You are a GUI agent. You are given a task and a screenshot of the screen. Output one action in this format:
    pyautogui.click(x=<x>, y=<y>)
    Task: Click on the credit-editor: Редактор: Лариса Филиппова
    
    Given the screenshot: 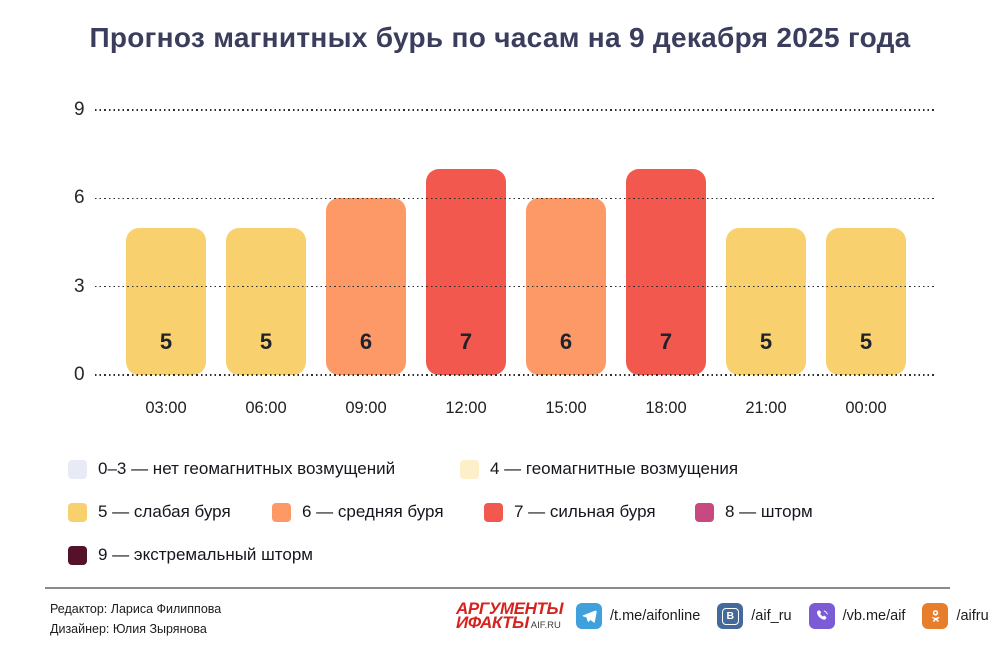 What is the action you would take?
    pyautogui.click(x=136, y=609)
    